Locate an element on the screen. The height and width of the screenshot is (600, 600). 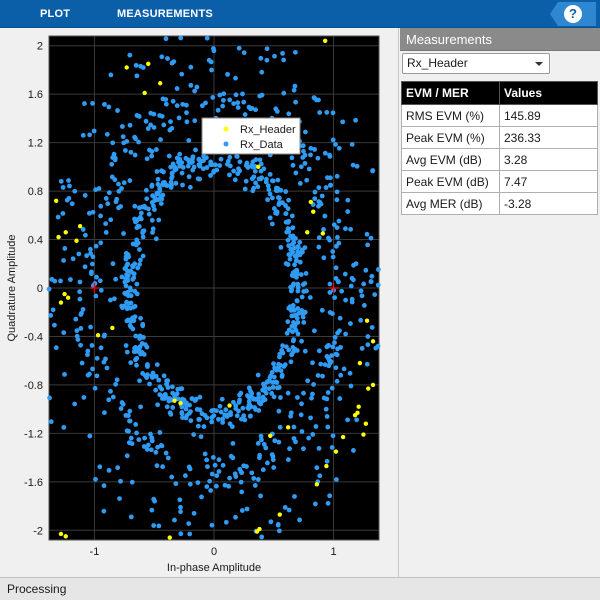
tab-measurements: MEASUREMENTS is located at coordinates (165, 14).